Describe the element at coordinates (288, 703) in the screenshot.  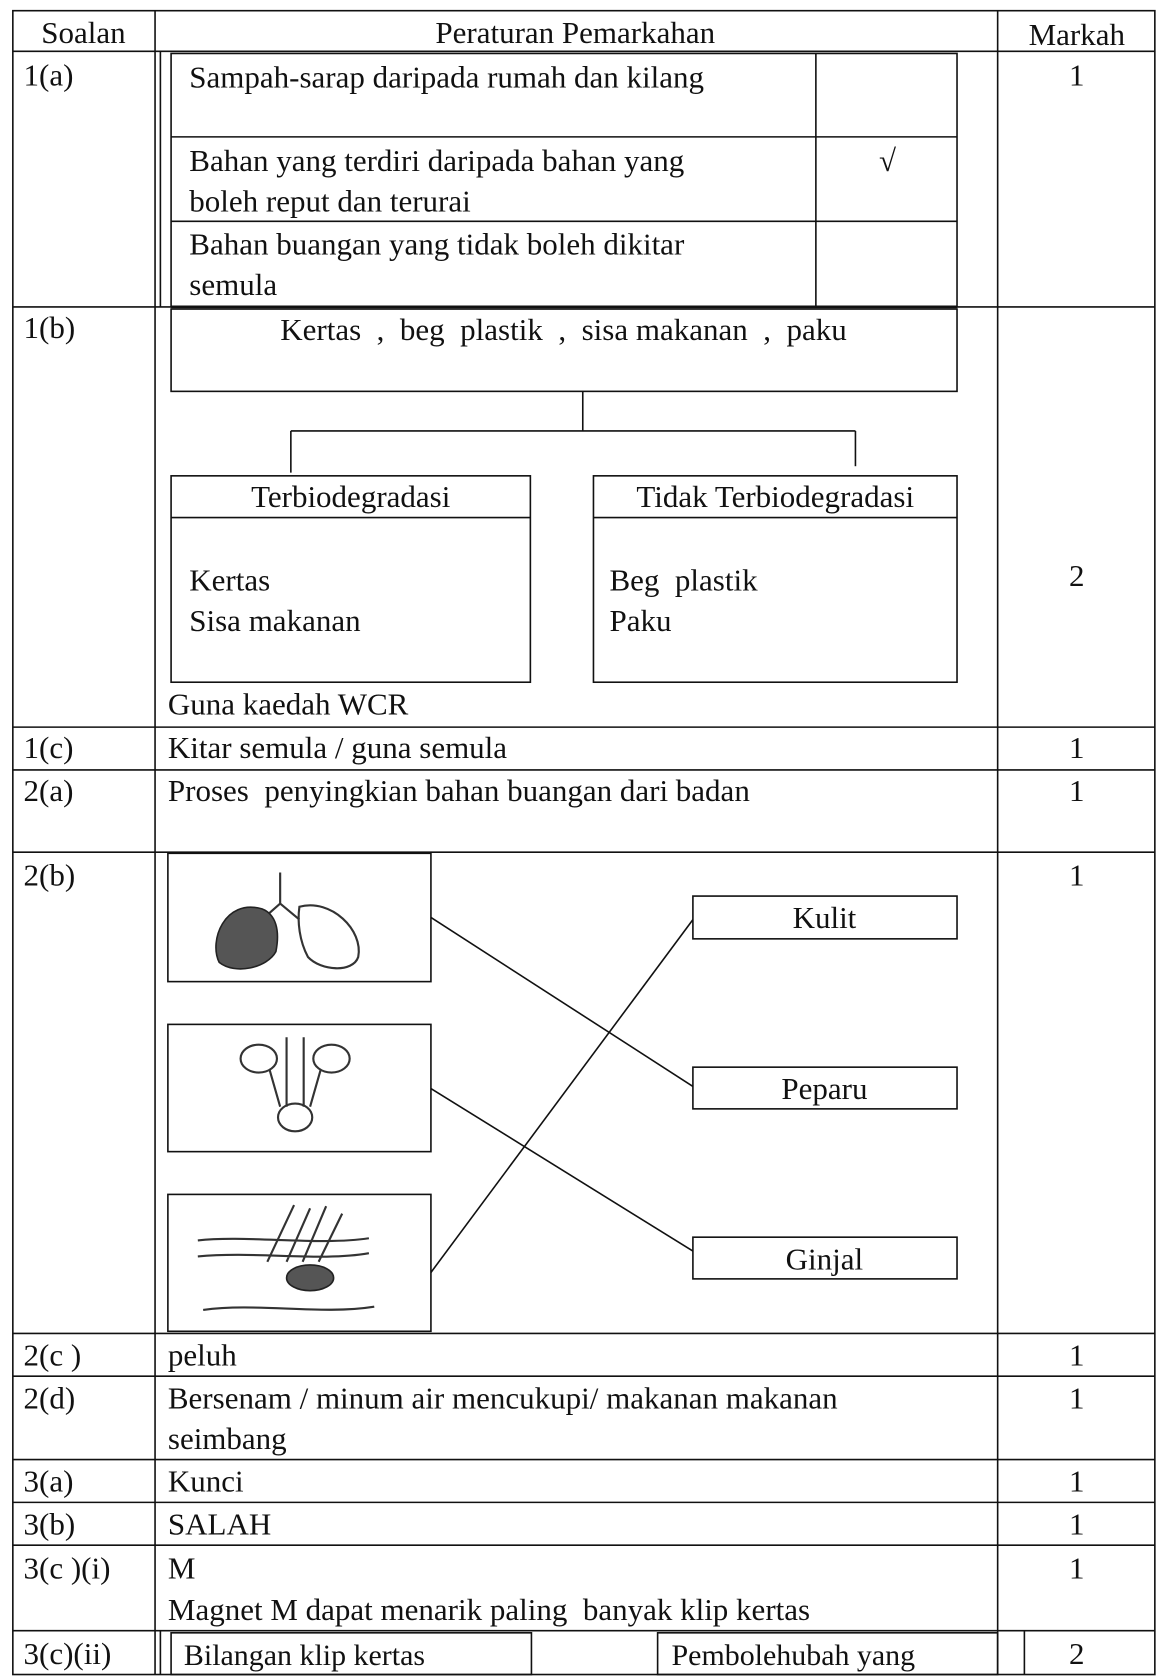
I see `note: Guna kaedah WCR` at that location.